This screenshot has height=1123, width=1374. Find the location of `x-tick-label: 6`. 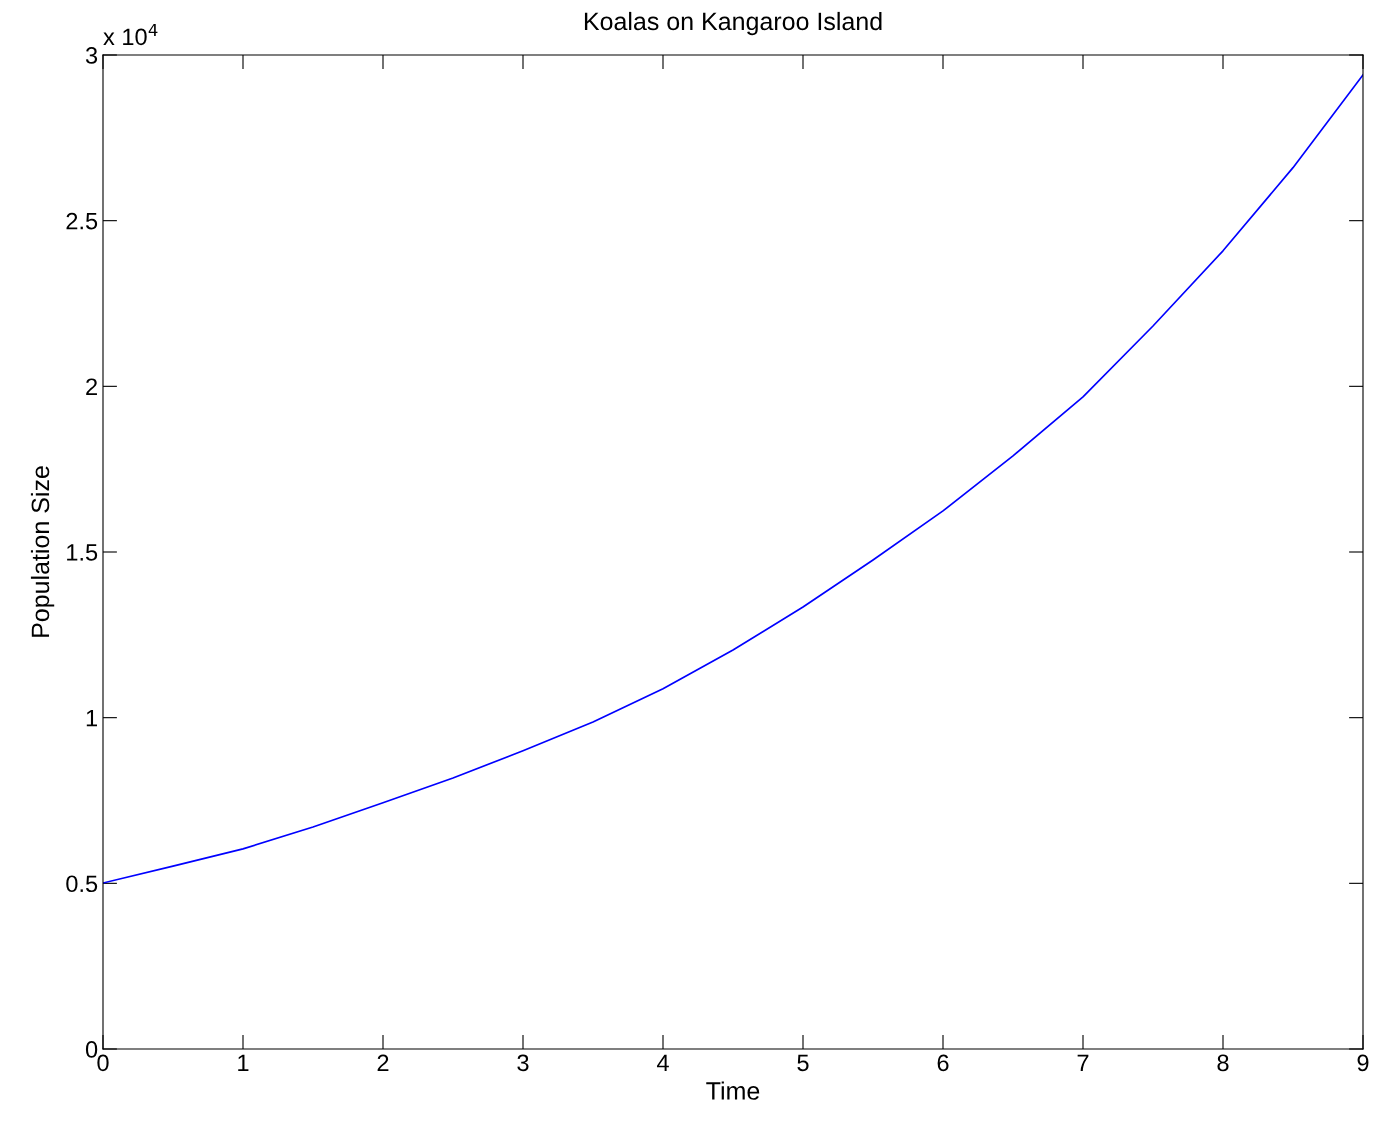

x-tick-label: 6 is located at coordinates (943, 1063).